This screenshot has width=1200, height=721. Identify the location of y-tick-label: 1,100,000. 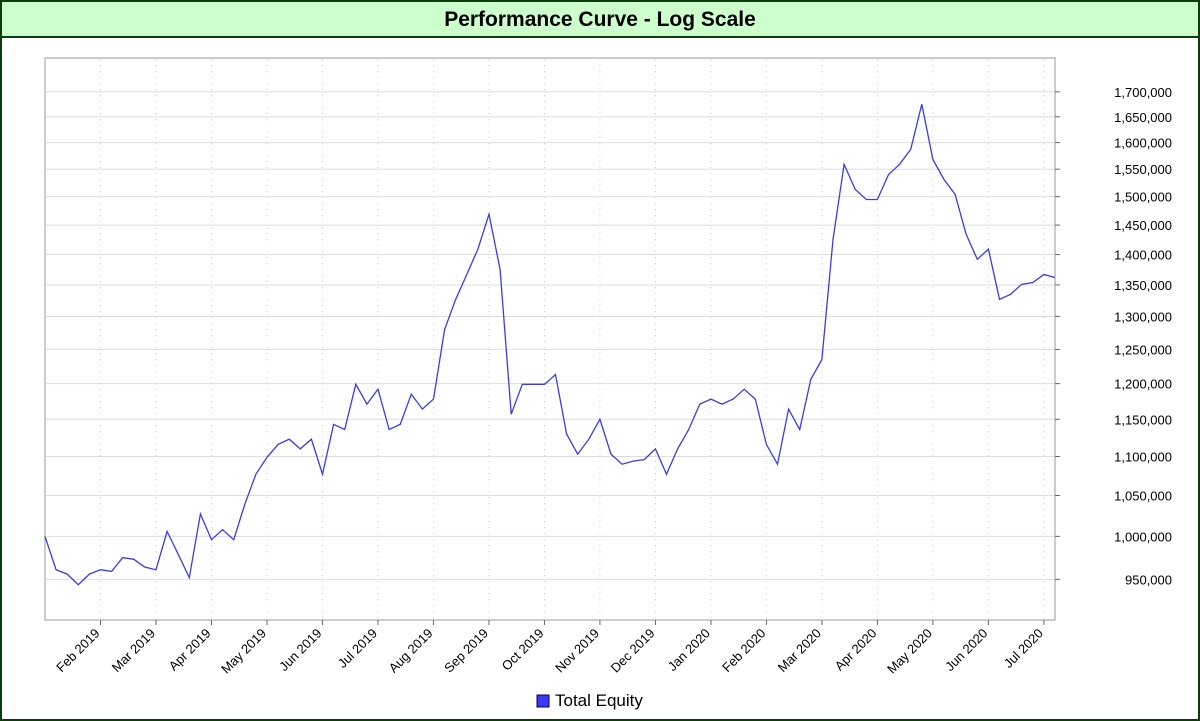
(1143, 457).